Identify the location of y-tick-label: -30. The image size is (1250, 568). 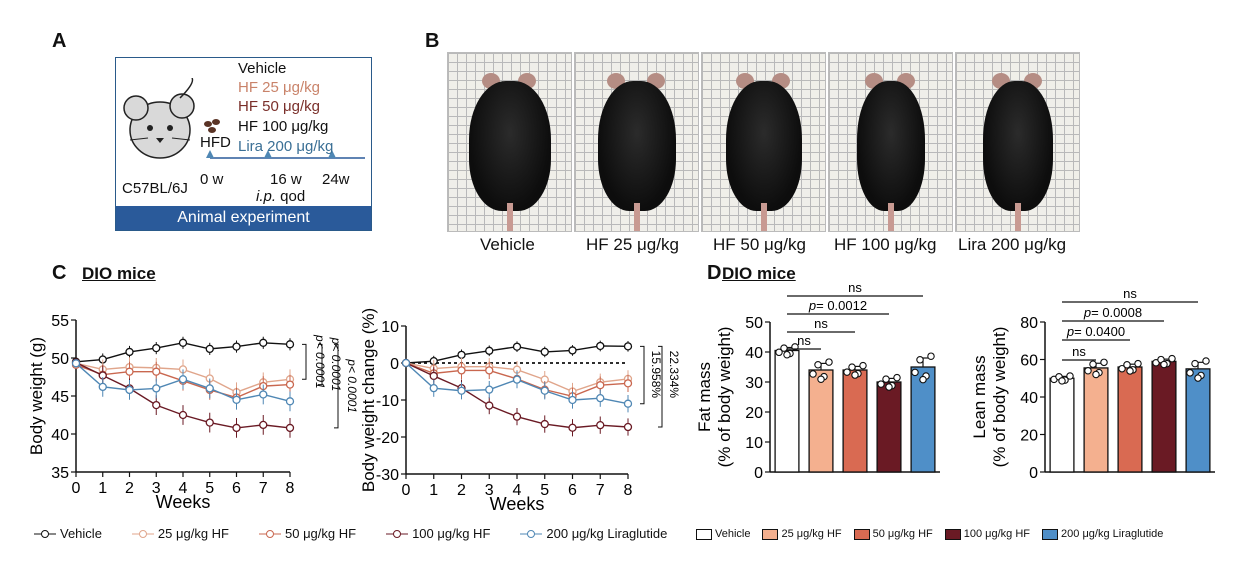
(387, 475).